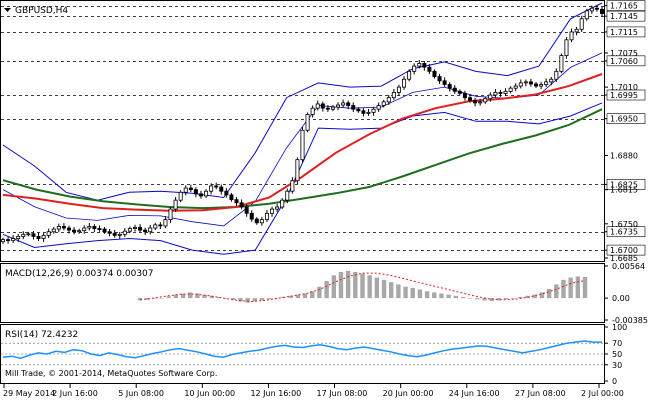 The width and height of the screenshot is (650, 400). What do you see at coordinates (474, 393) in the screenshot?
I see `time-tick-label: 24 Jun 16:00` at bounding box center [474, 393].